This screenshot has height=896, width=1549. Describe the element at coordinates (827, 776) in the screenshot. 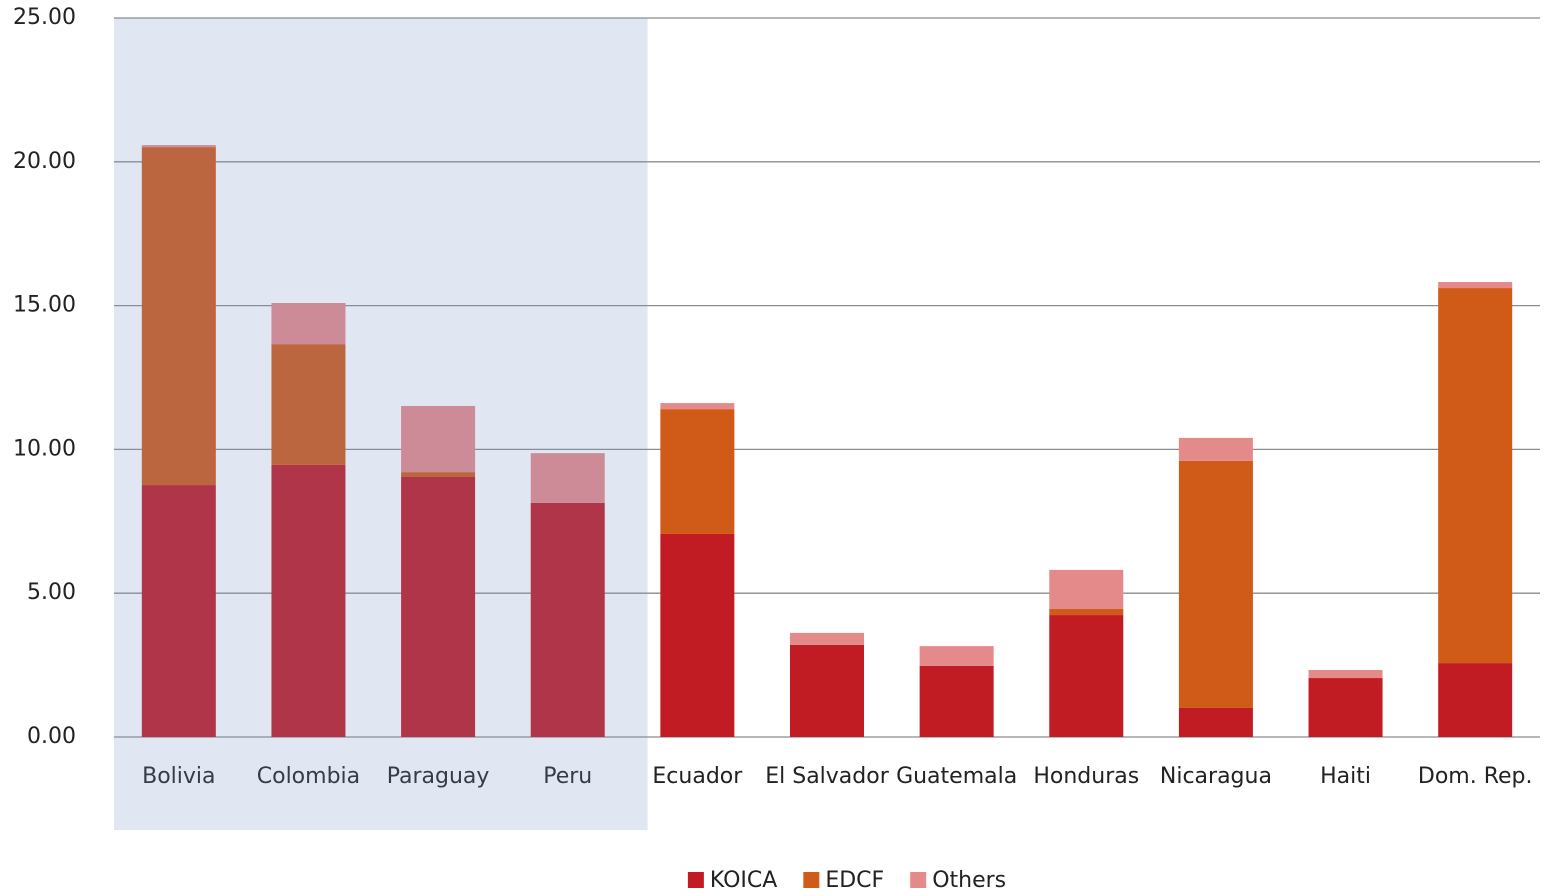

I see `x-tick-label: El Salvador` at that location.